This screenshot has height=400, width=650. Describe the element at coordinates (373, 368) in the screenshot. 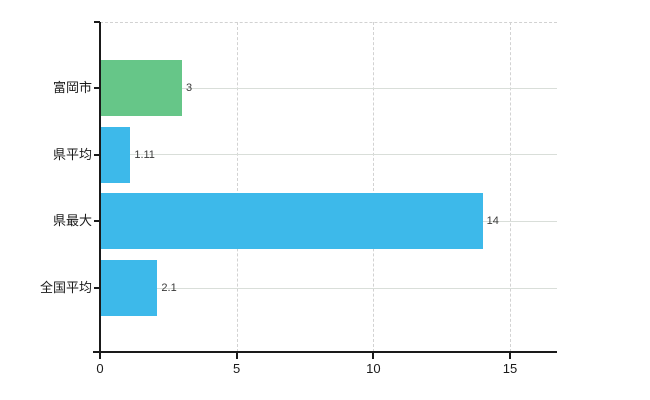

I see `x-tick-label: 10` at that location.